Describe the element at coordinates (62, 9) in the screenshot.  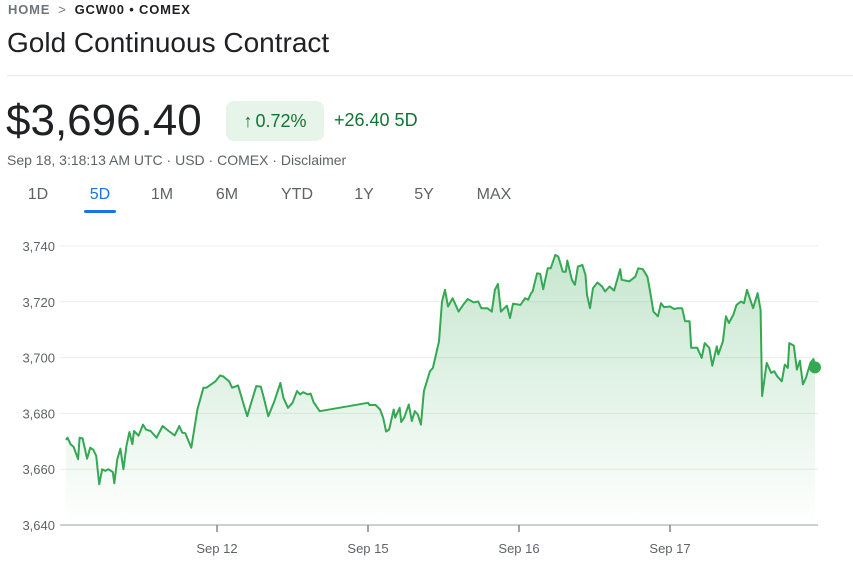
I see `chevron-right-icon: >` at that location.